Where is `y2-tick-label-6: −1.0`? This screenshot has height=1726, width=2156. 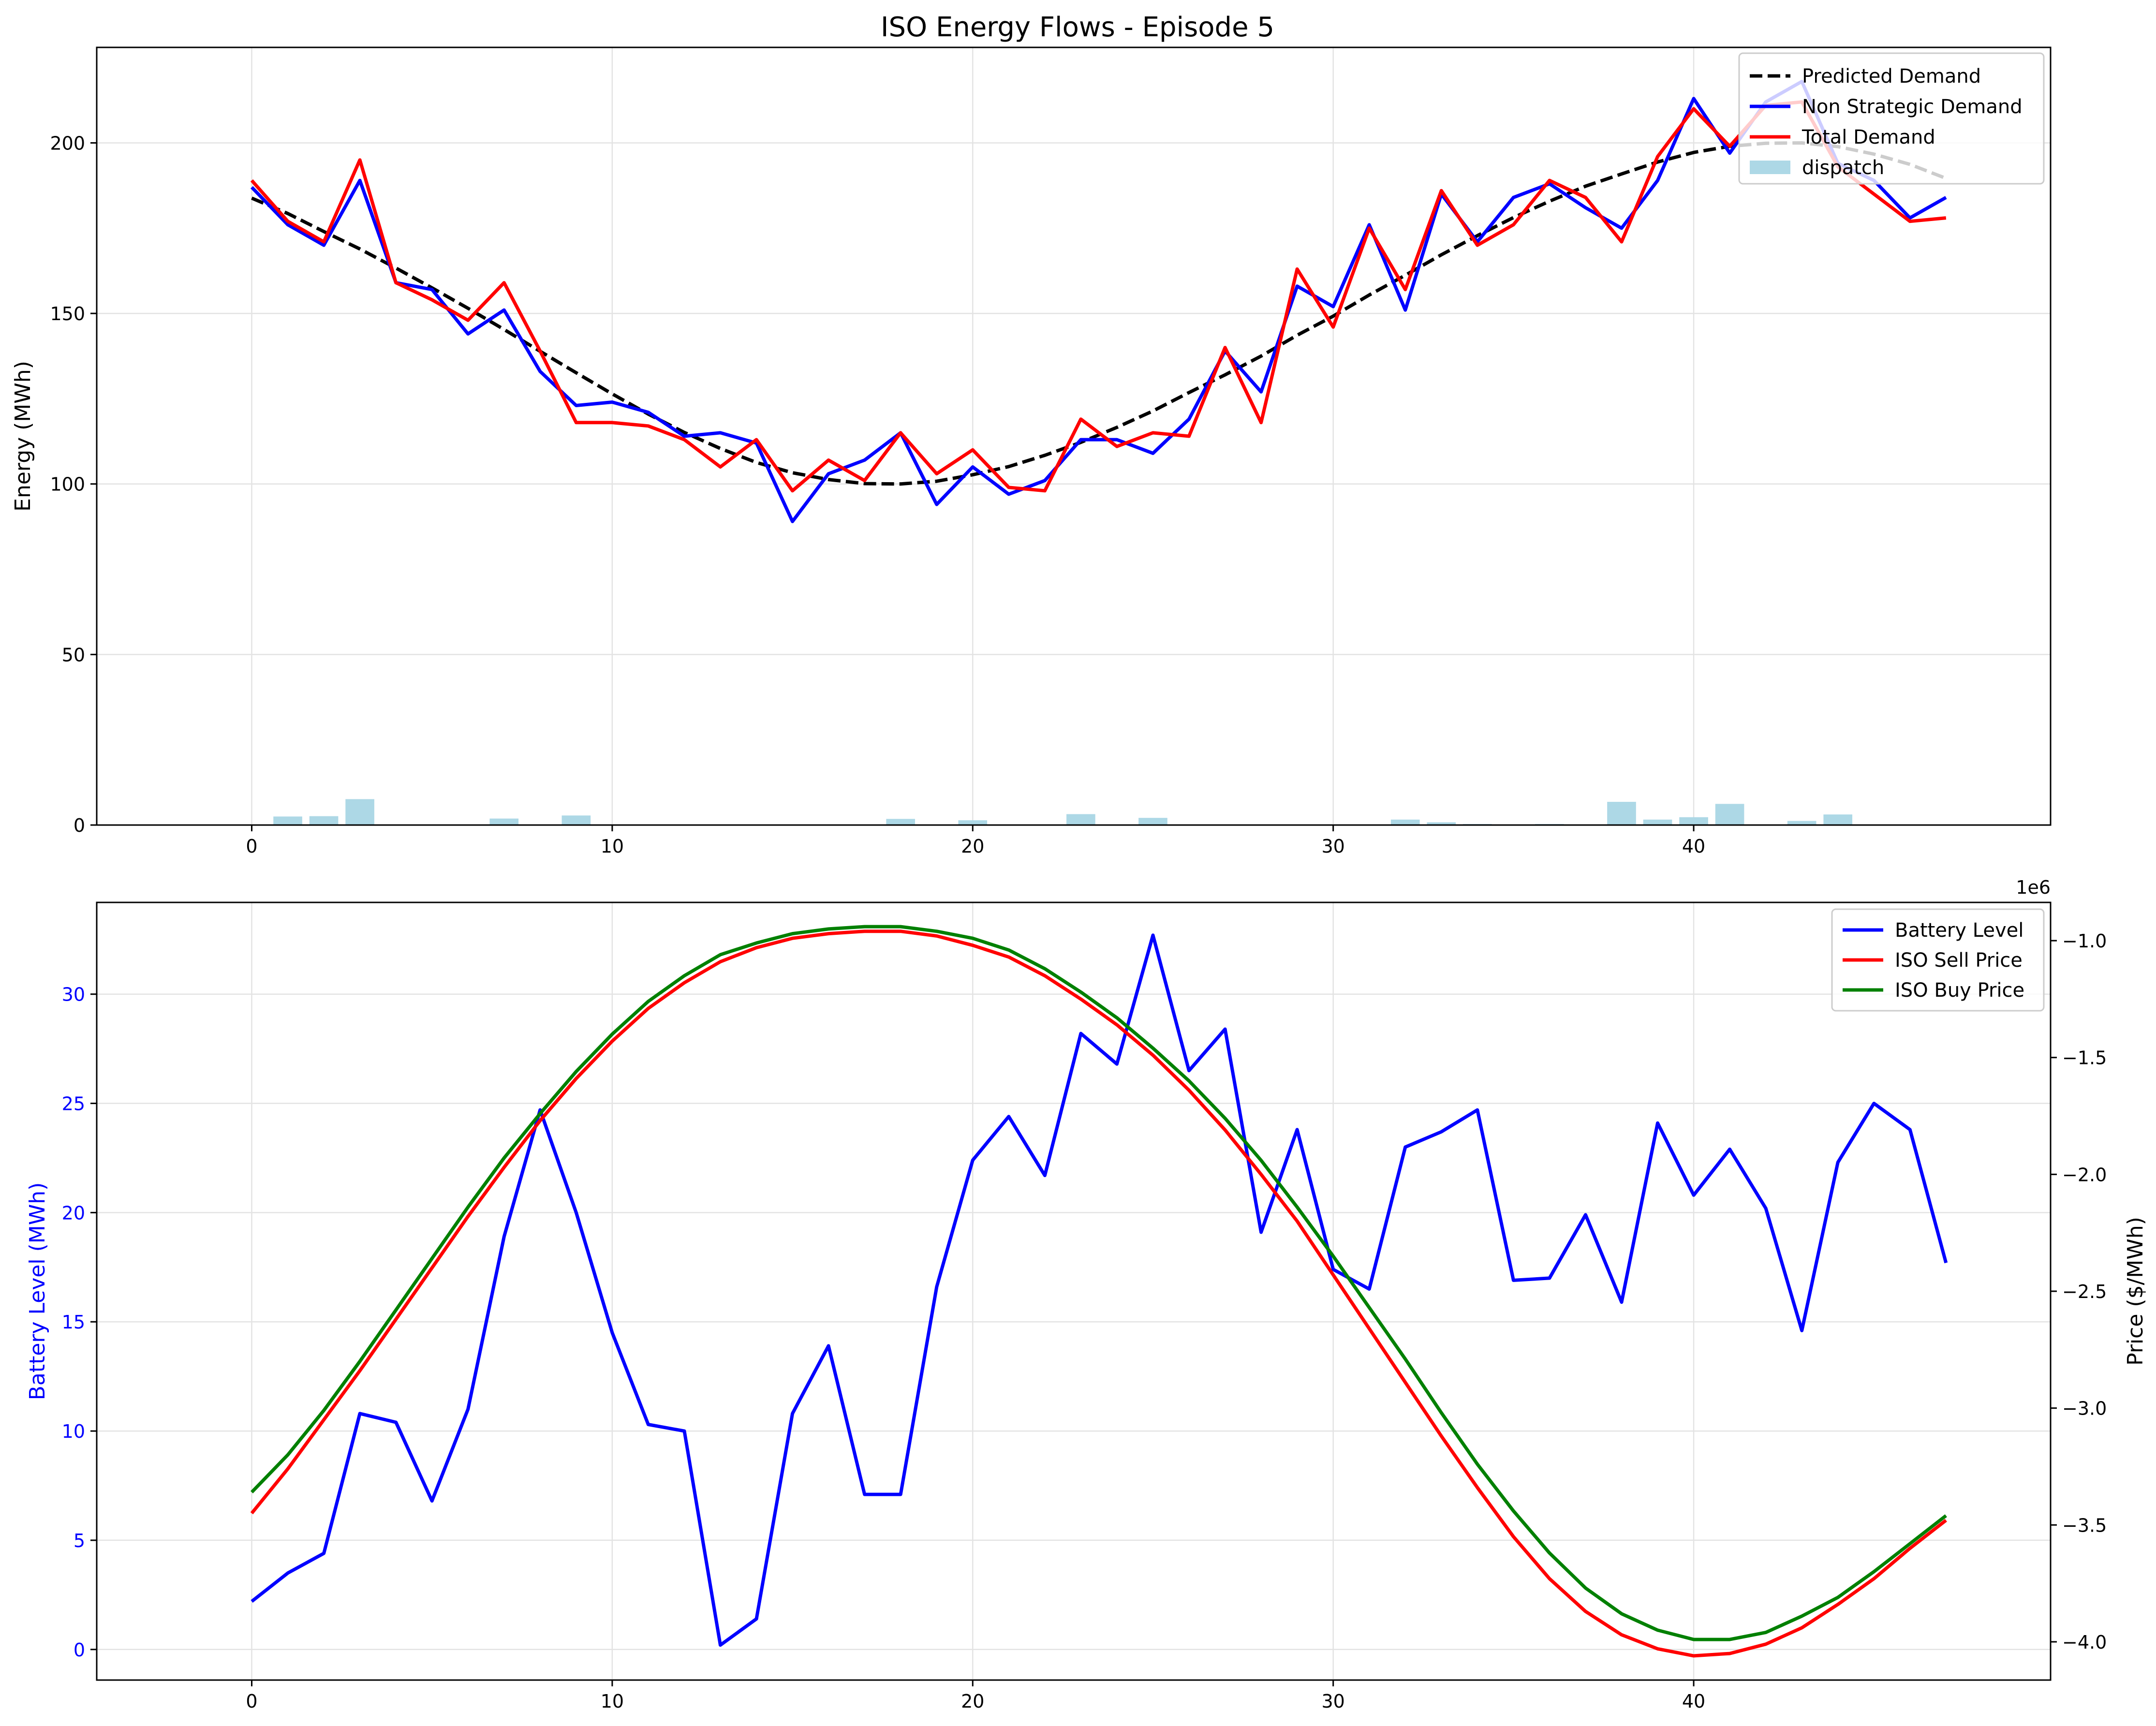
y2-tick-label-6: −1.0 is located at coordinates (2084, 941).